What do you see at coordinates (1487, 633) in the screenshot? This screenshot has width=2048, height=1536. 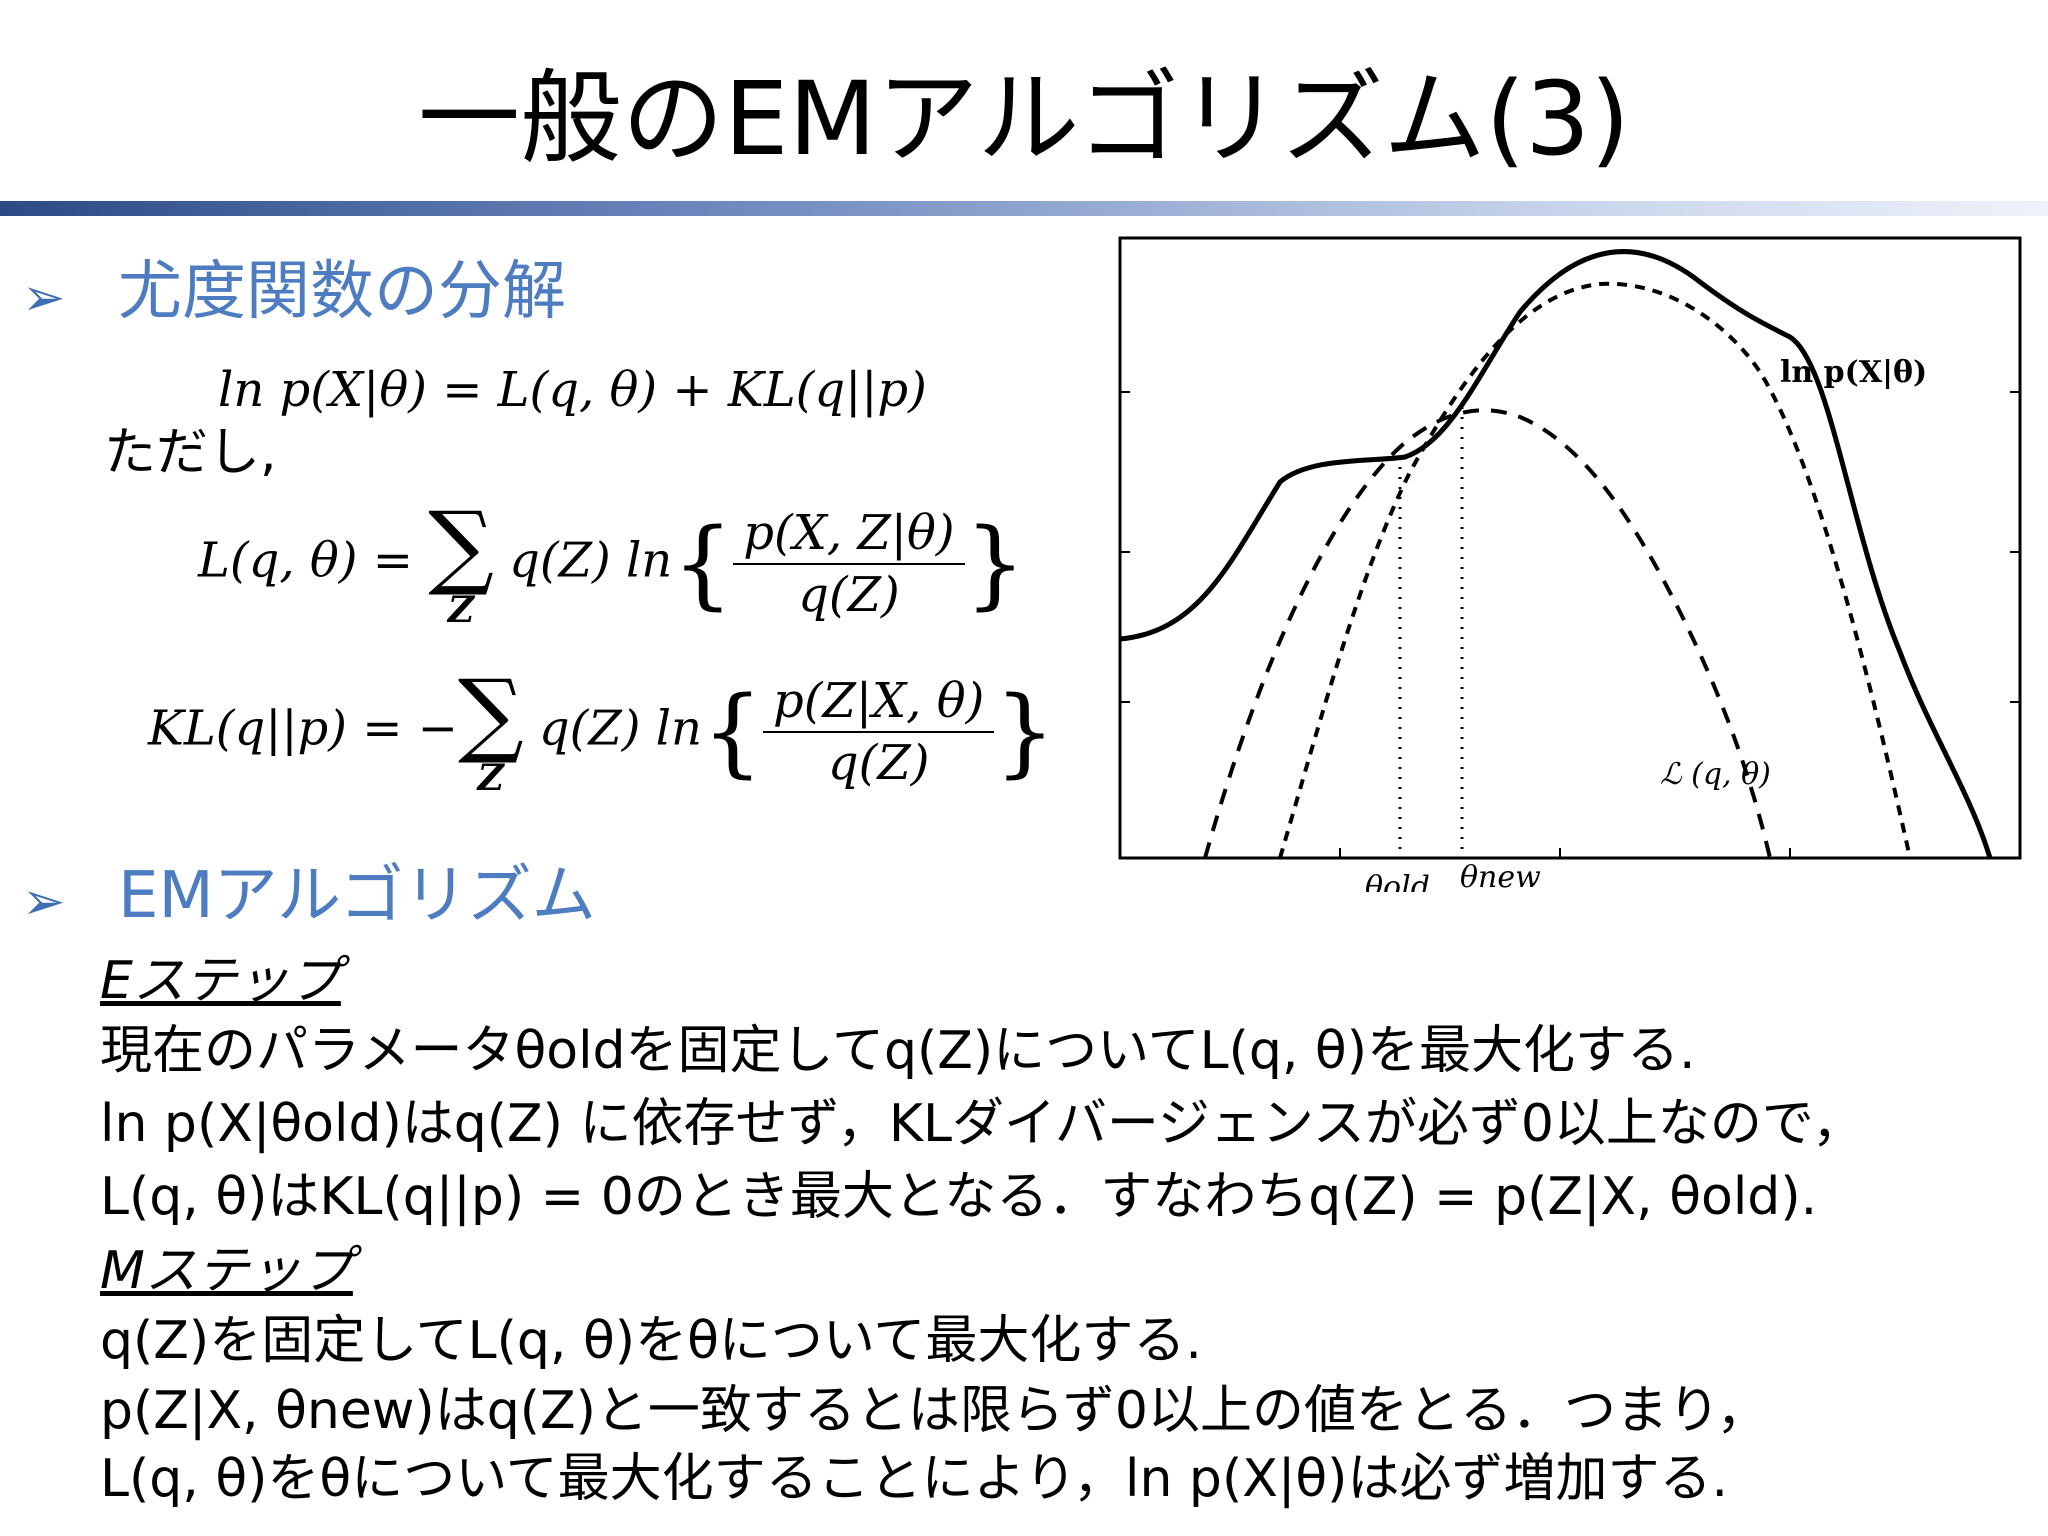 I see `curve-lower-bound-old` at bounding box center [1487, 633].